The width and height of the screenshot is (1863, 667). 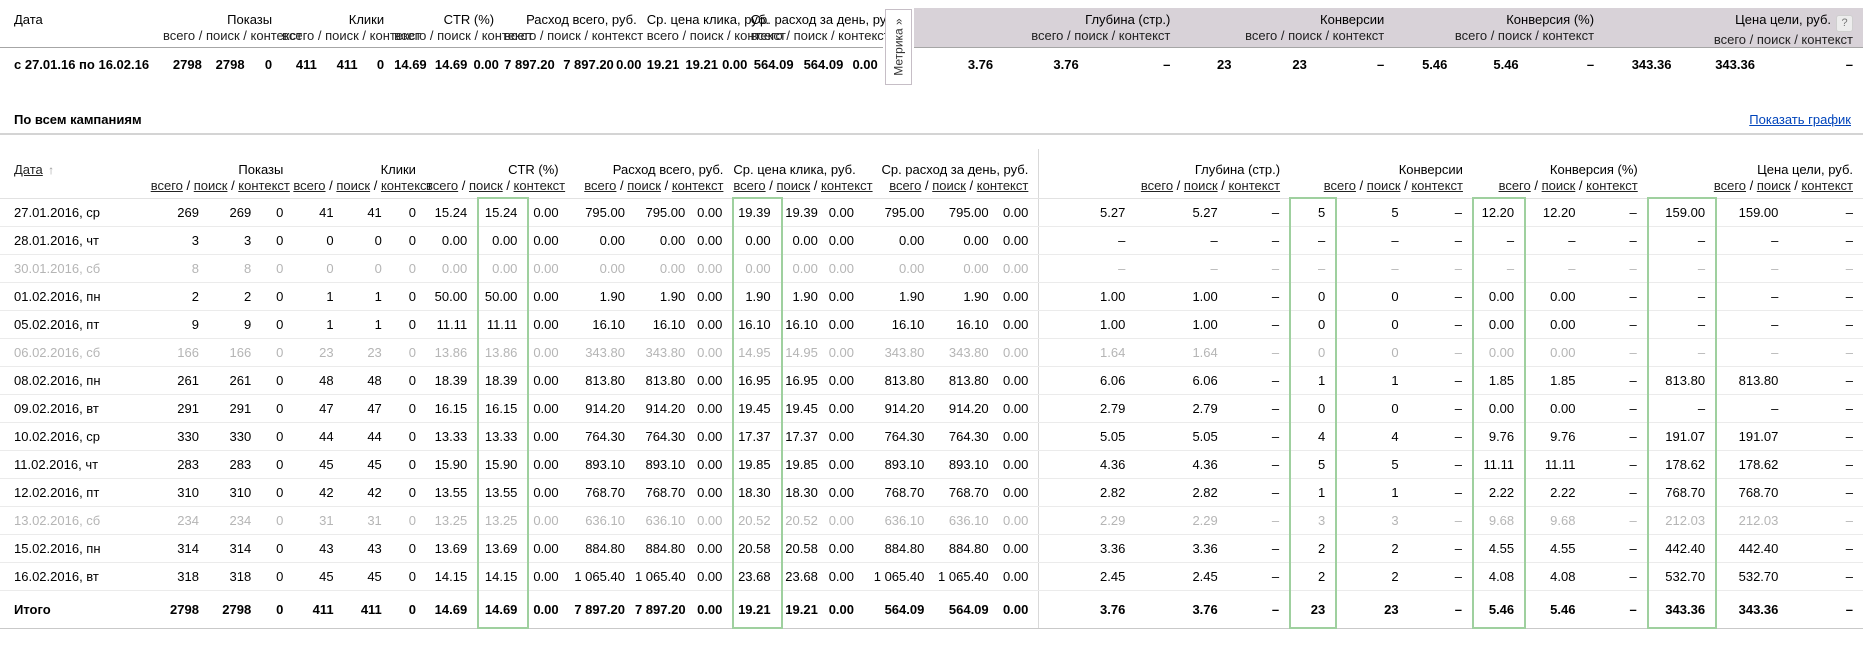 What do you see at coordinates (1733, 28) in the screenshot?
I see `summary-col-goal-price: Цена цели, руб.? всего / поиск / контекст` at bounding box center [1733, 28].